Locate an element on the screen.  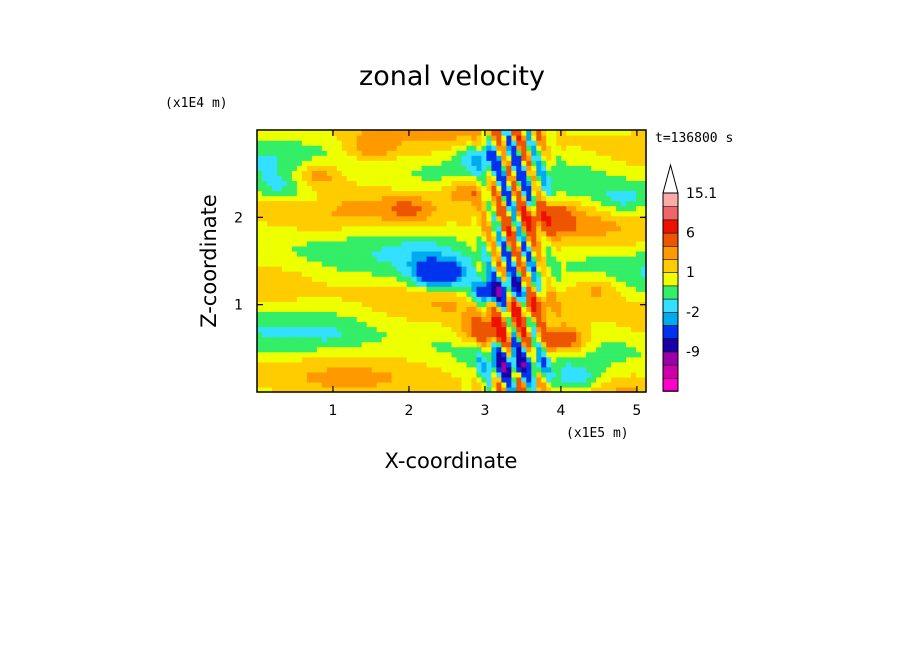
y-scale-label: (x1E4 m) is located at coordinates (196, 103).